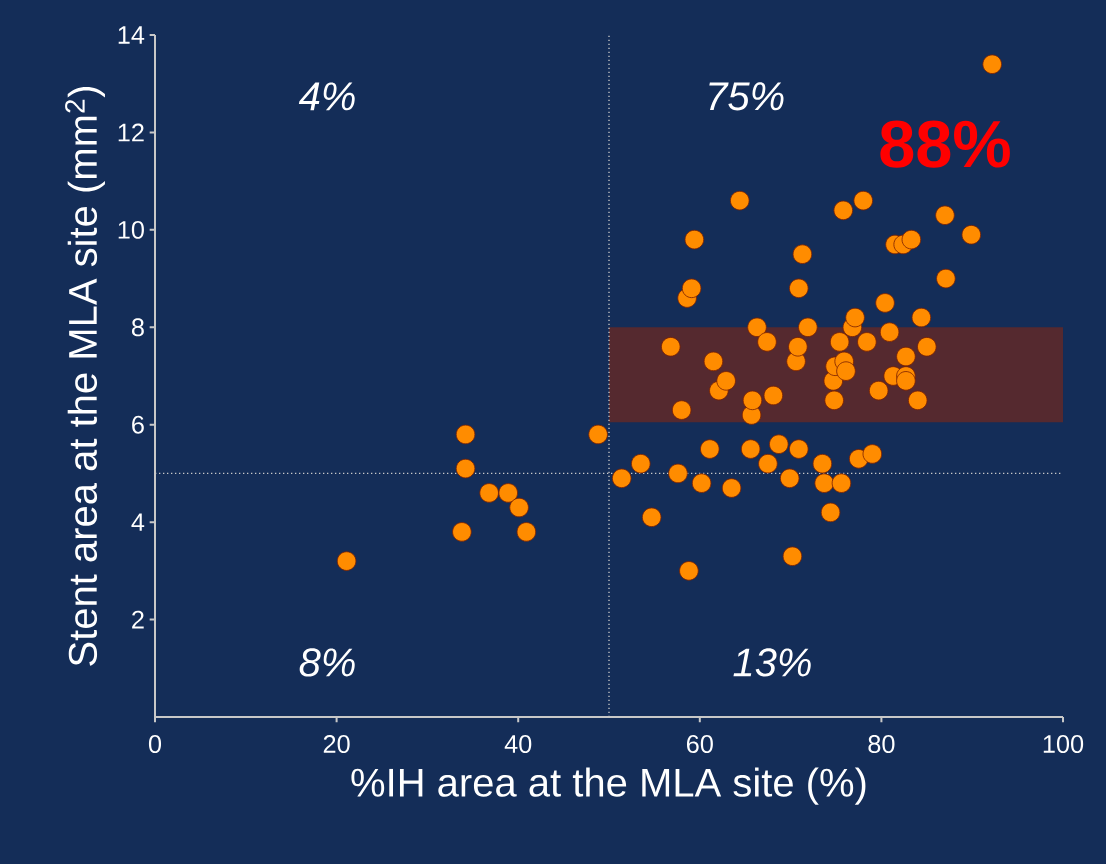 This screenshot has height=864, width=1106. Describe the element at coordinates (1063, 744) in the screenshot. I see `x-tick-label: 100` at that location.